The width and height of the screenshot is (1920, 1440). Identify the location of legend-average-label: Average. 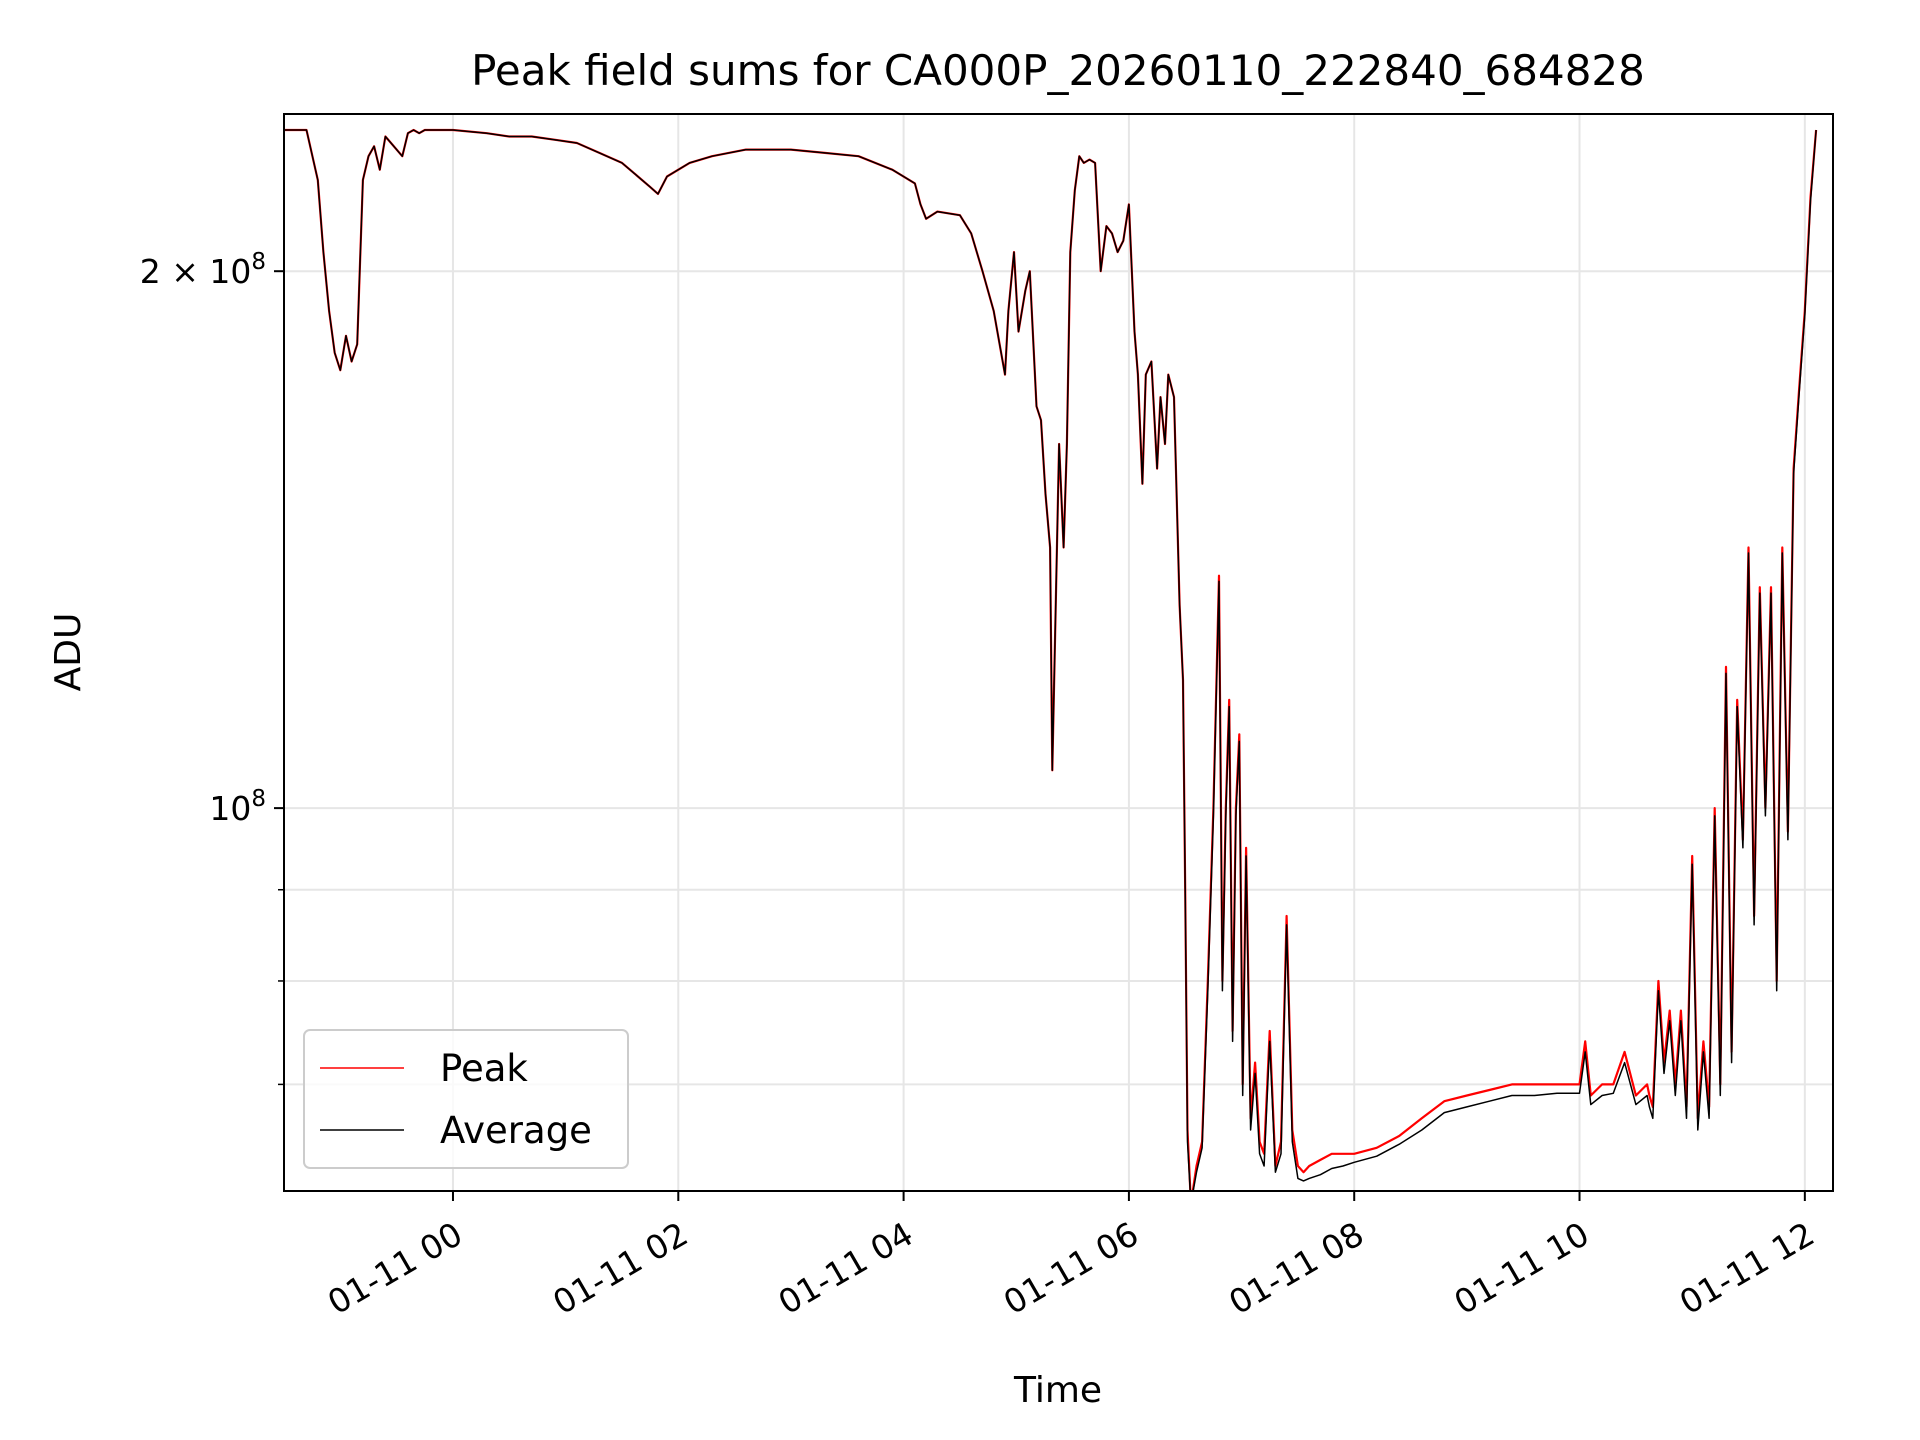
(516, 1130).